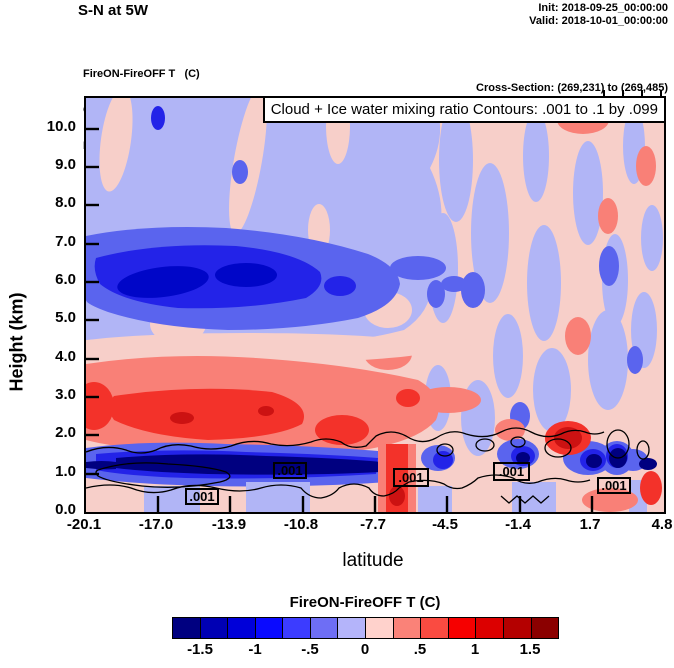 This screenshot has height=668, width=674. What do you see at coordinates (365, 649) in the screenshot?
I see `colorbar-tick-label: 0` at bounding box center [365, 649].